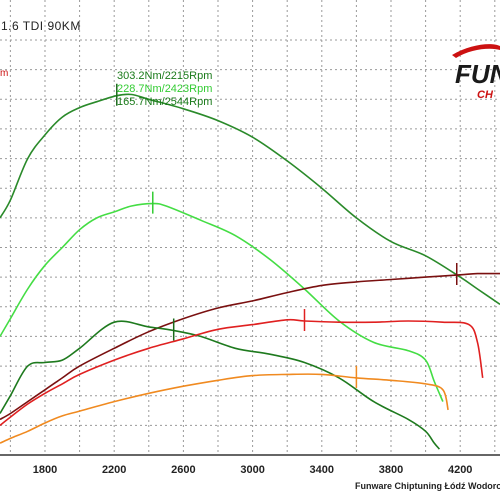 The height and width of the screenshot is (500, 500). Describe the element at coordinates (476, 51) in the screenshot. I see `logo-swoosh-icon` at that location.